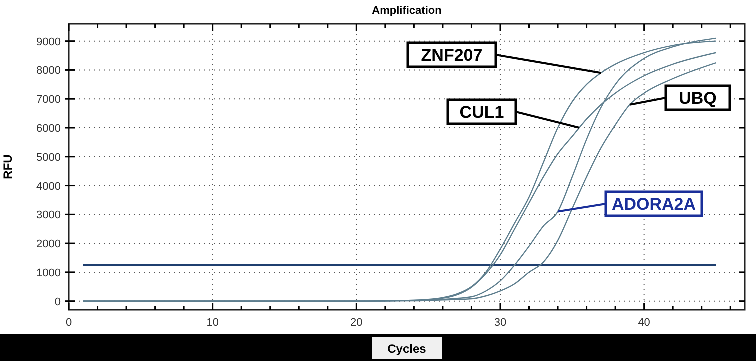 The height and width of the screenshot is (361, 756). I want to click on y-axis-title: RFU, so click(8, 167).